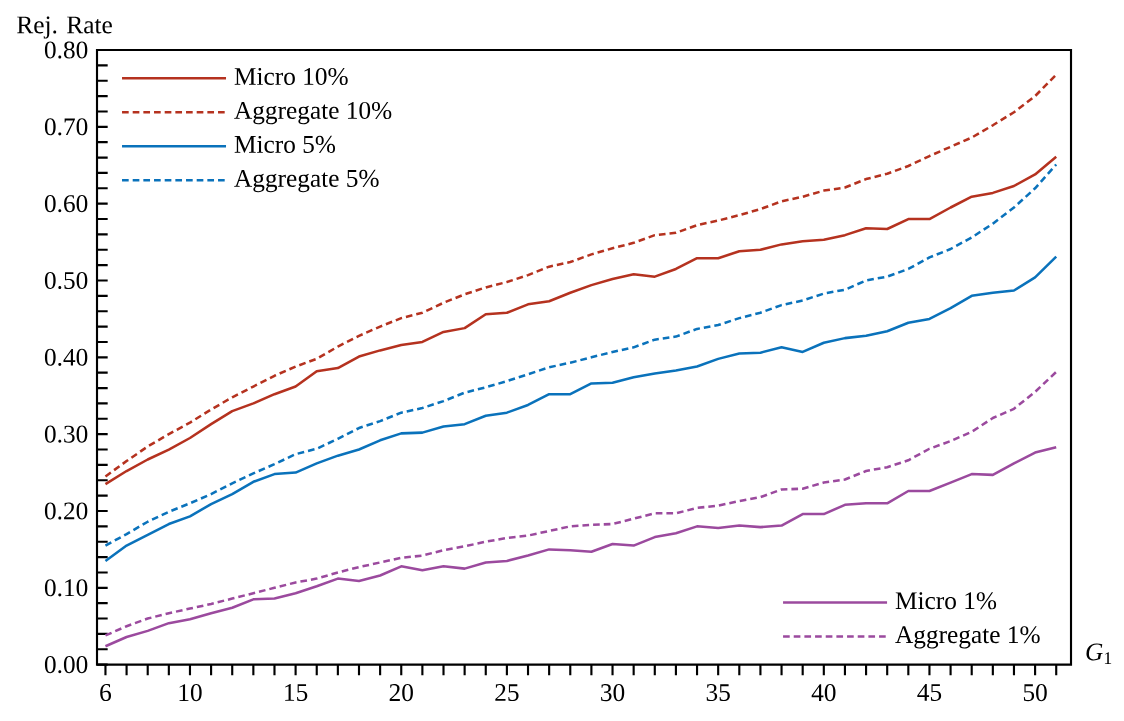  Describe the element at coordinates (66, 281) in the screenshot. I see `y-tick-label: 0.50` at that location.